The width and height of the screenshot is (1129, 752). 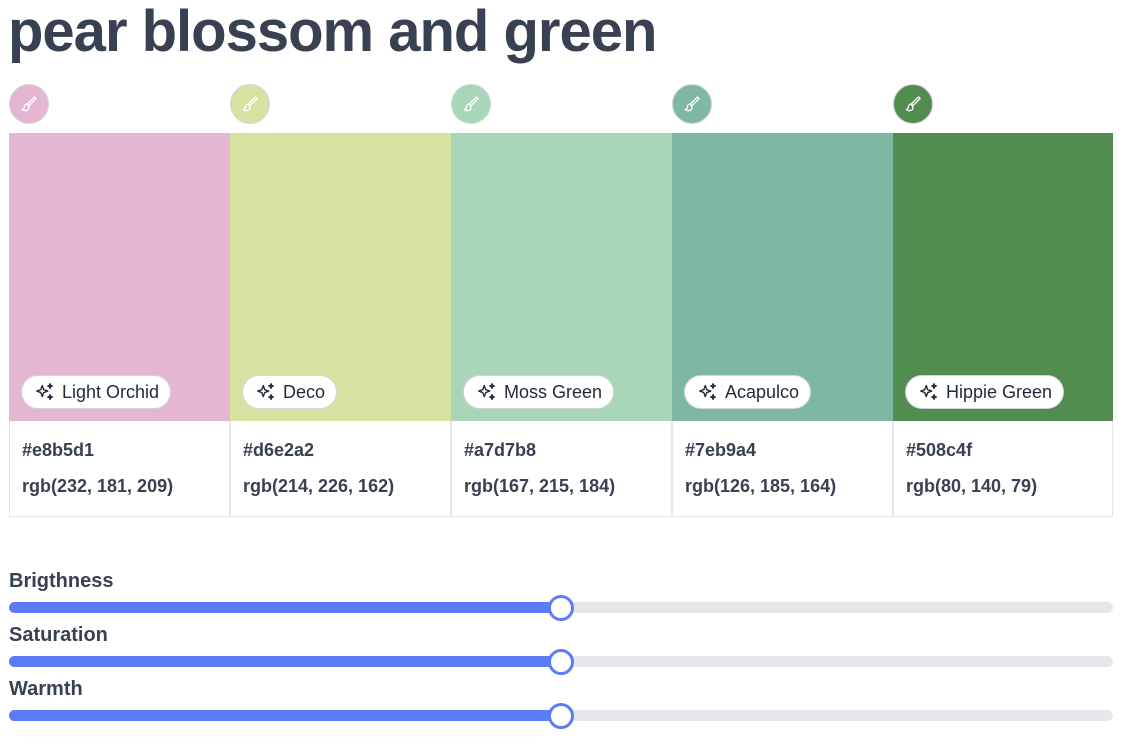 I want to click on warmth-label: Warmth, so click(x=46, y=689).